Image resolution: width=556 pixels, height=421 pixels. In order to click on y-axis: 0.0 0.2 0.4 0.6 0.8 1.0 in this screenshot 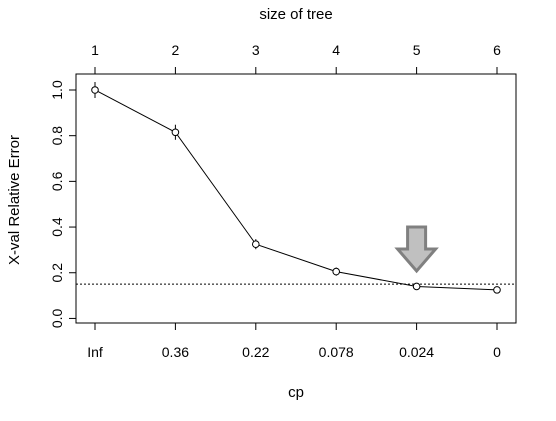, I will do `click(62, 204)`.